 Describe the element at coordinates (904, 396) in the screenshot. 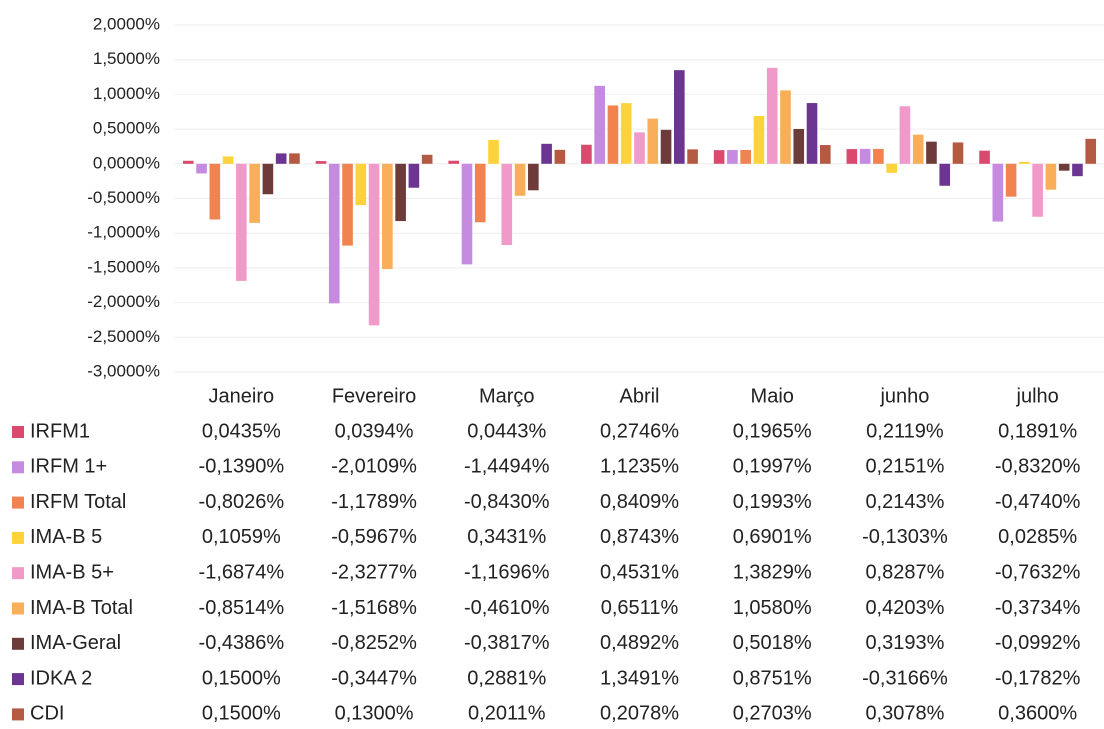

I see `x-tick-label: junho` at that location.